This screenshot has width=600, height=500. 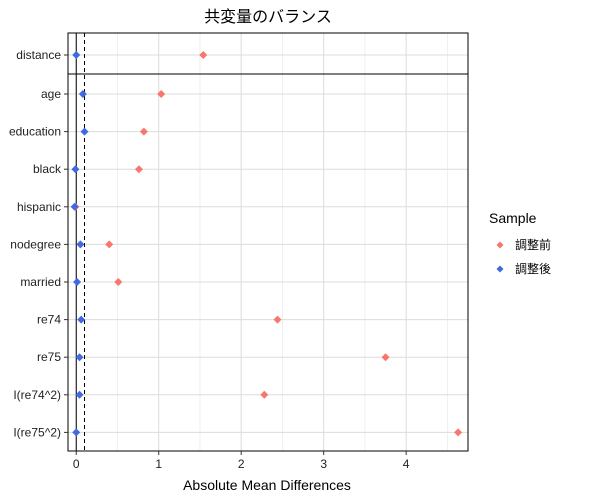 What do you see at coordinates (47, 169) in the screenshot?
I see `y-tick-label: black` at bounding box center [47, 169].